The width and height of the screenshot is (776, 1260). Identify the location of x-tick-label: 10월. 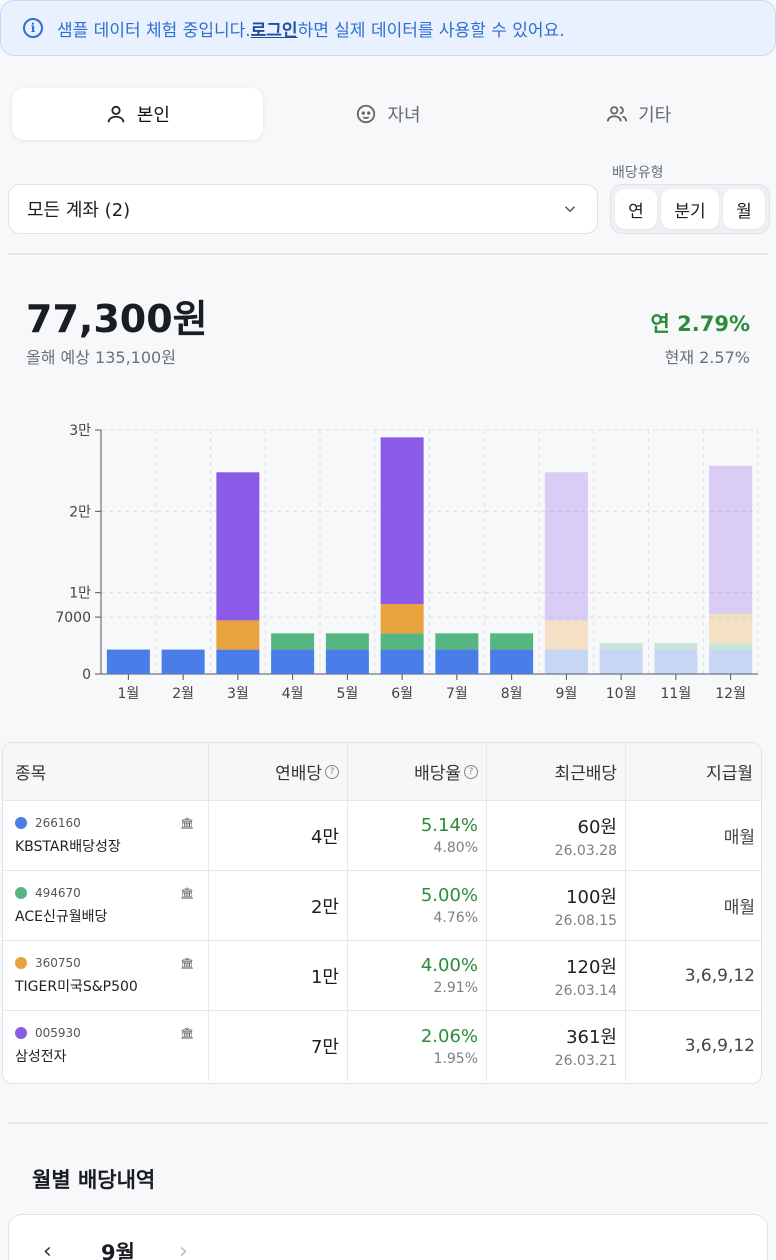
(621, 694).